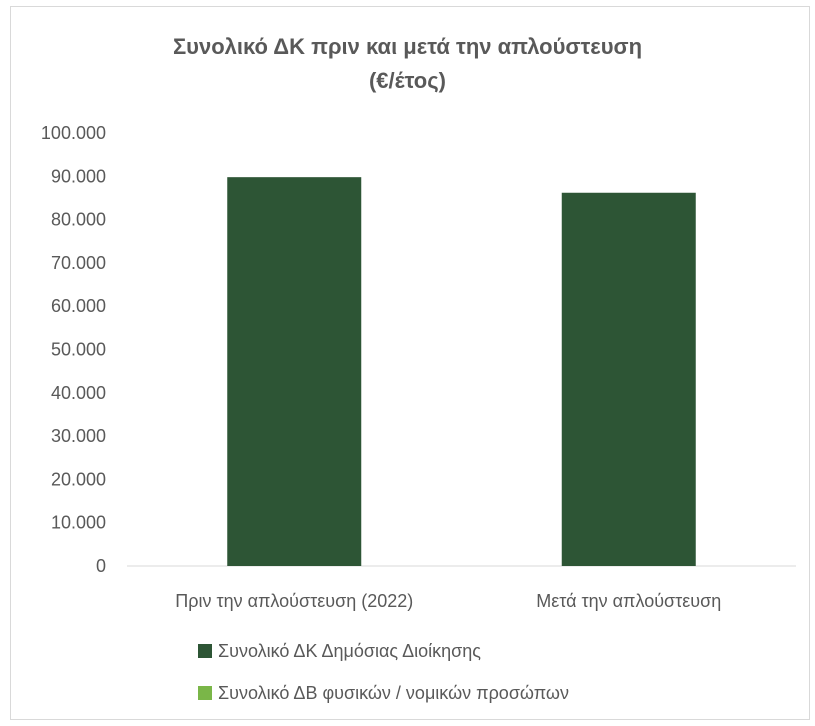 Image resolution: width=815 pixels, height=726 pixels. I want to click on legend-label-public-admin: Συνολικό ΔΚ Δημόσιας Διοίκησης, so click(349, 651).